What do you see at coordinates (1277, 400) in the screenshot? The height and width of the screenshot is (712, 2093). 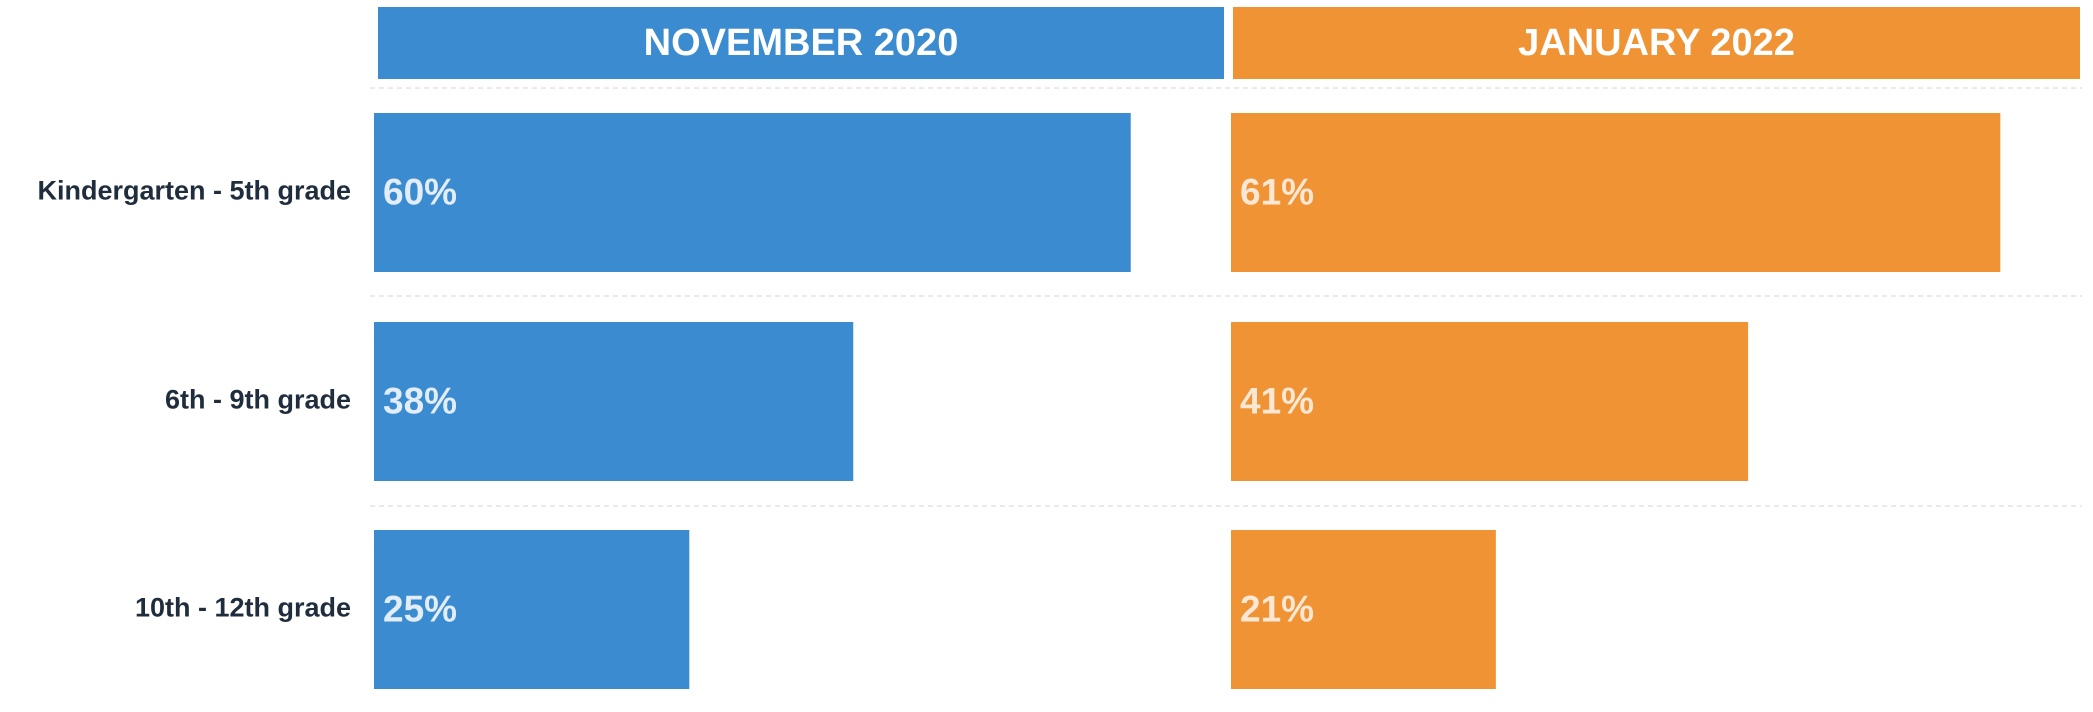 I see `data-label: 41%` at bounding box center [1277, 400].